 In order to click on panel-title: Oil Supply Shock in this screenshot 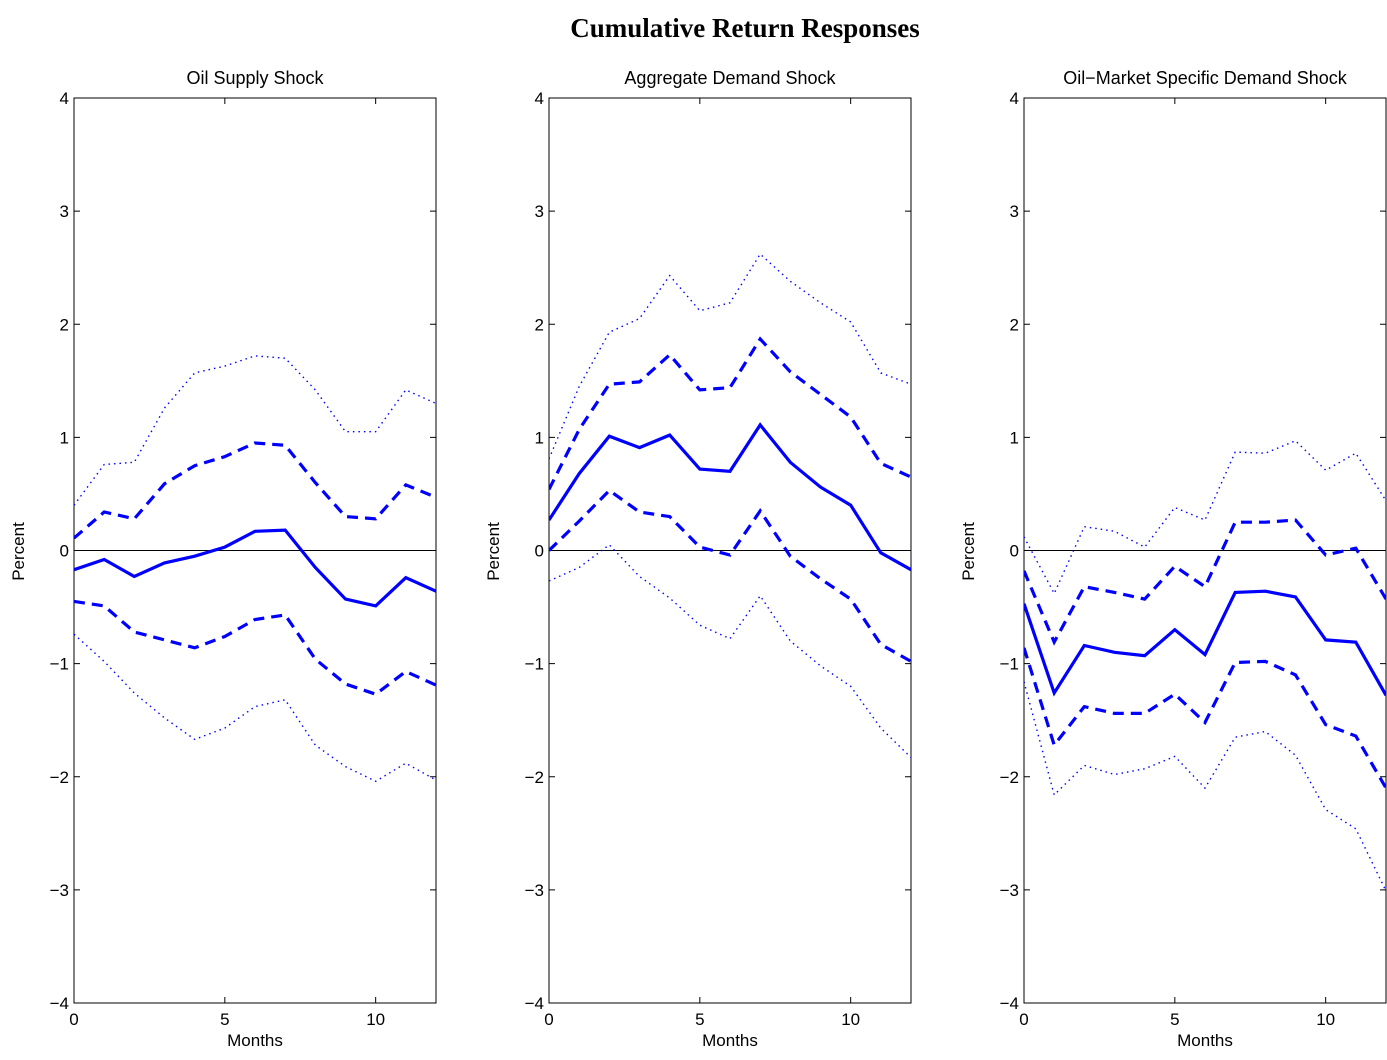, I will do `click(255, 78)`.